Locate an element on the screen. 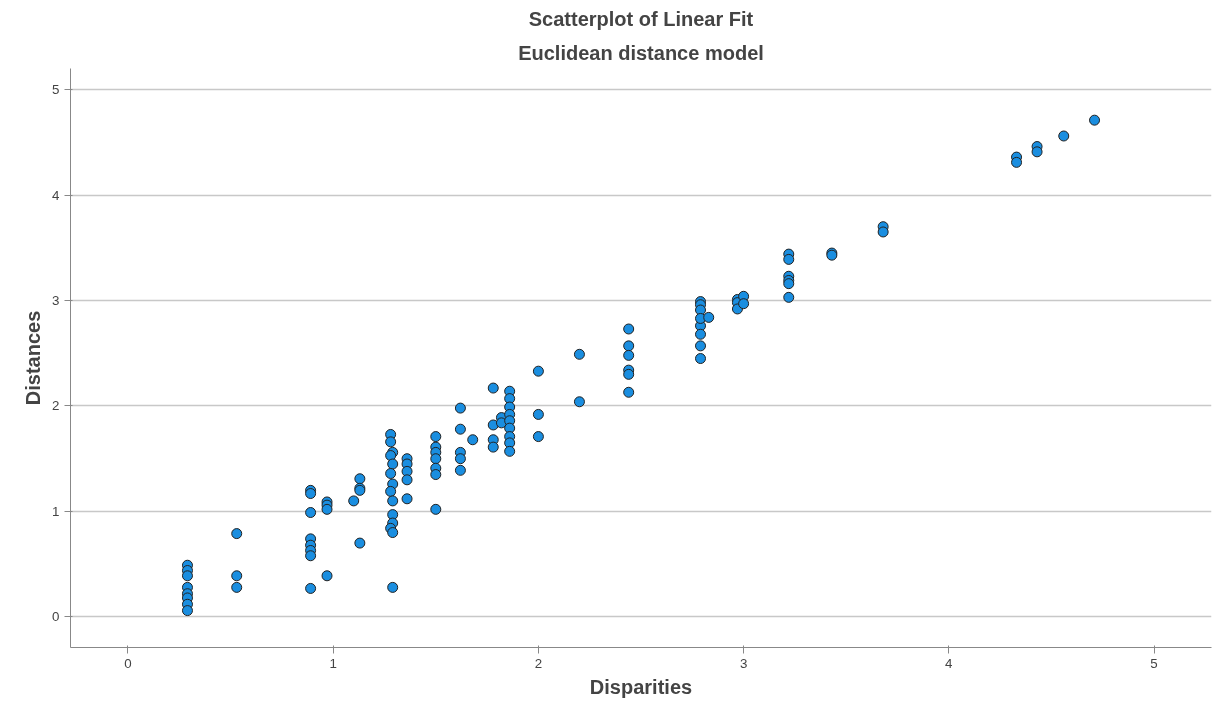 The width and height of the screenshot is (1221, 704). x-tick-label: 5 is located at coordinates (1154, 663).